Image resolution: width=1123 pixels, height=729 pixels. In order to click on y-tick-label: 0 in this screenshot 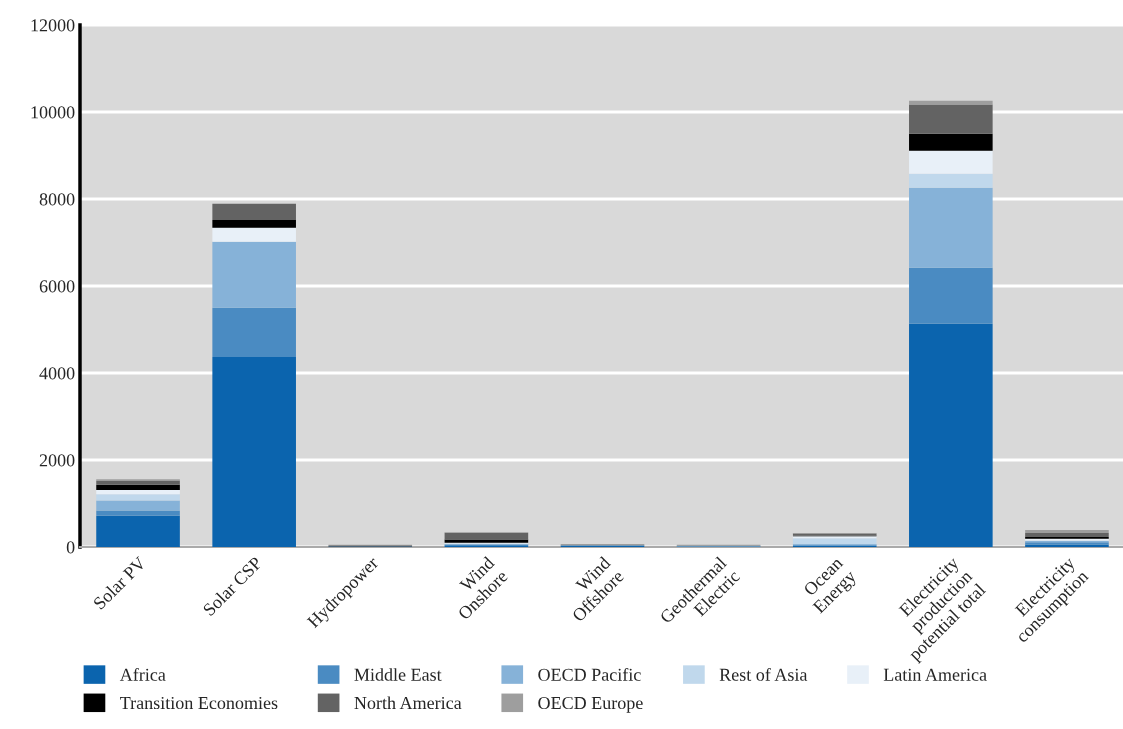, I will do `click(70, 547)`.